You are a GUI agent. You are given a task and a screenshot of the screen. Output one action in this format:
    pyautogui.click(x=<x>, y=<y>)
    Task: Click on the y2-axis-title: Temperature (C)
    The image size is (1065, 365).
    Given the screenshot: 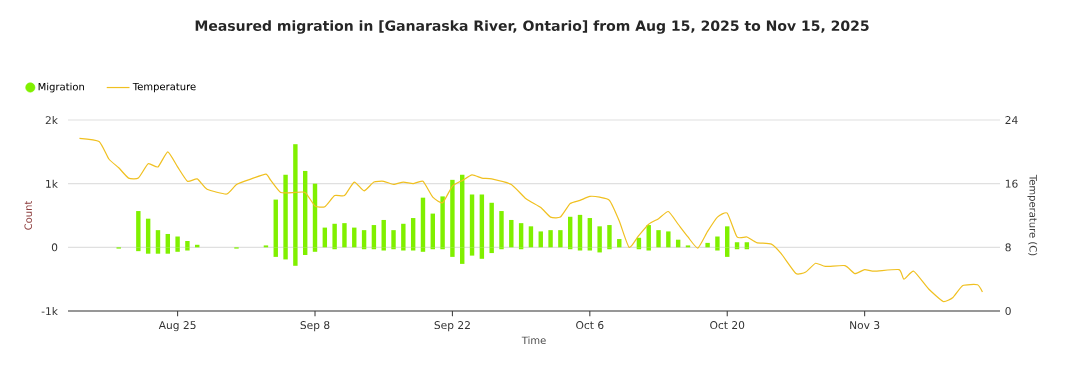 What is the action you would take?
    pyautogui.click(x=1032, y=215)
    